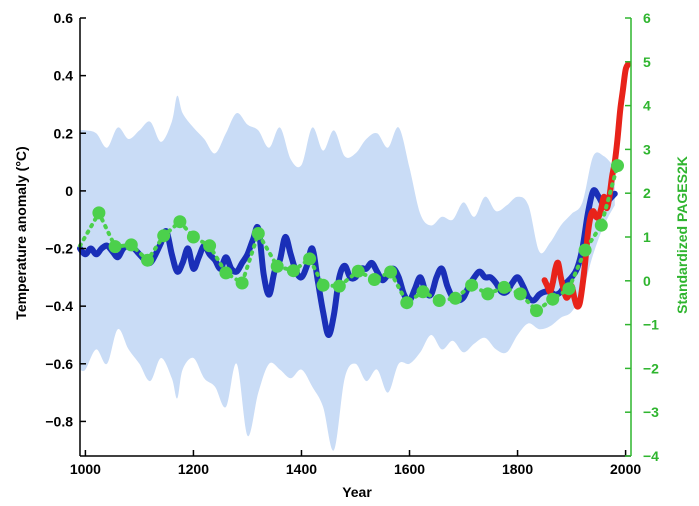 Image resolution: width=699 pixels, height=506 pixels. What do you see at coordinates (65, 219) in the screenshot?
I see `y-ticks: 0.6 0.4 0.2 0 −0.2 −0.4 −0.6 −0.8` at bounding box center [65, 219].